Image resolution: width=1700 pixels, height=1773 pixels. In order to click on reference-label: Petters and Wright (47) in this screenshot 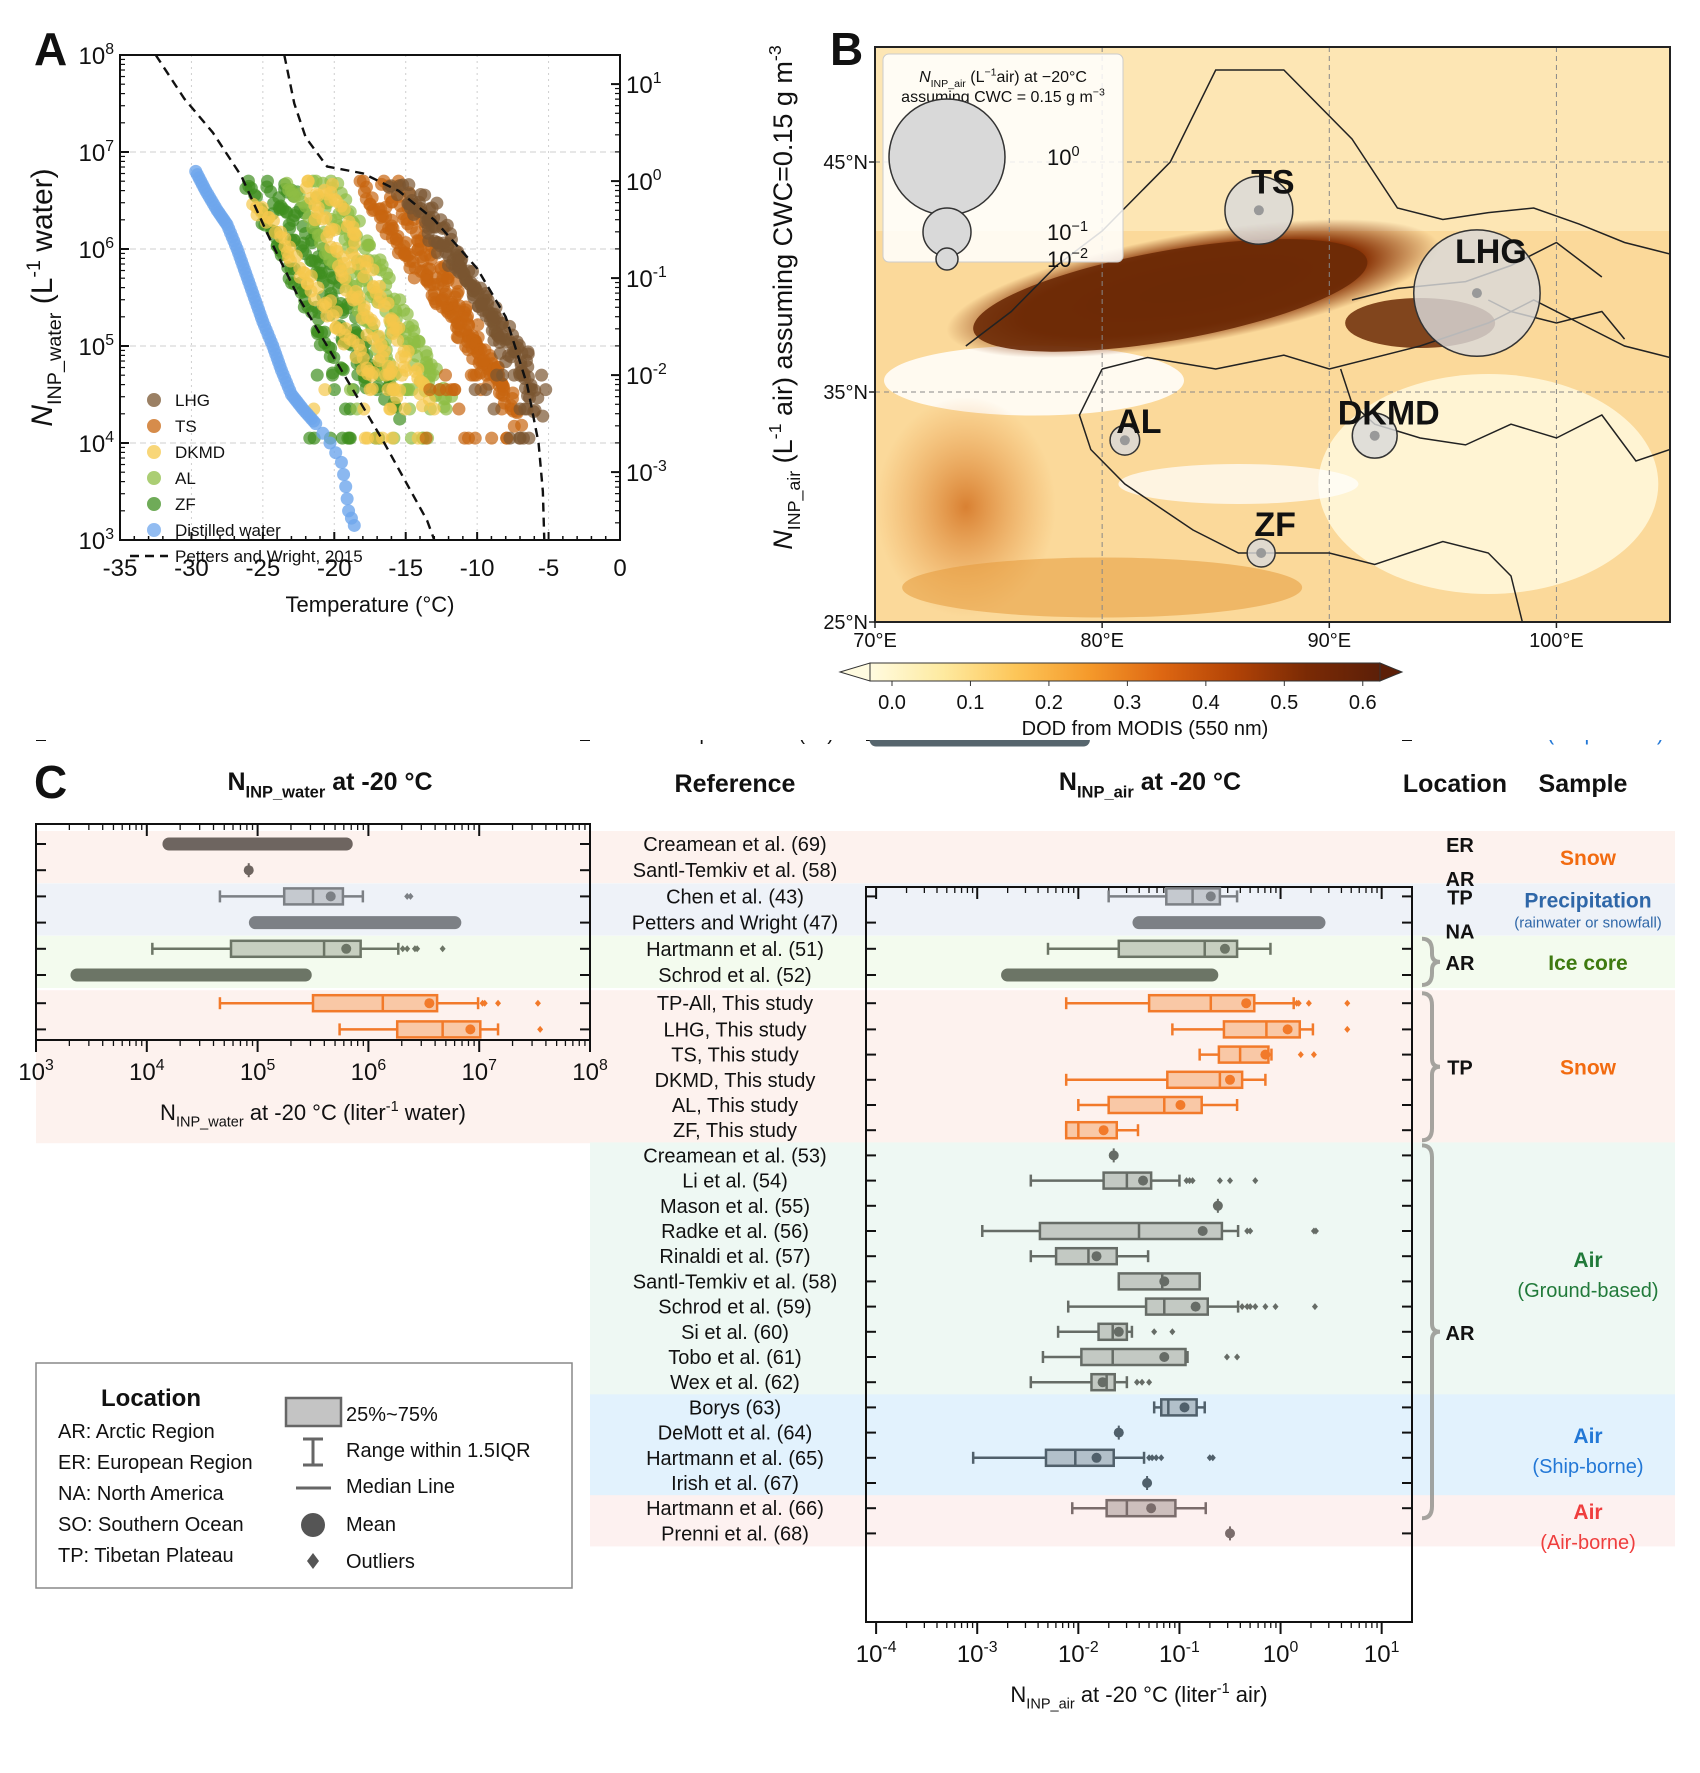, I will do `click(735, 924)`.